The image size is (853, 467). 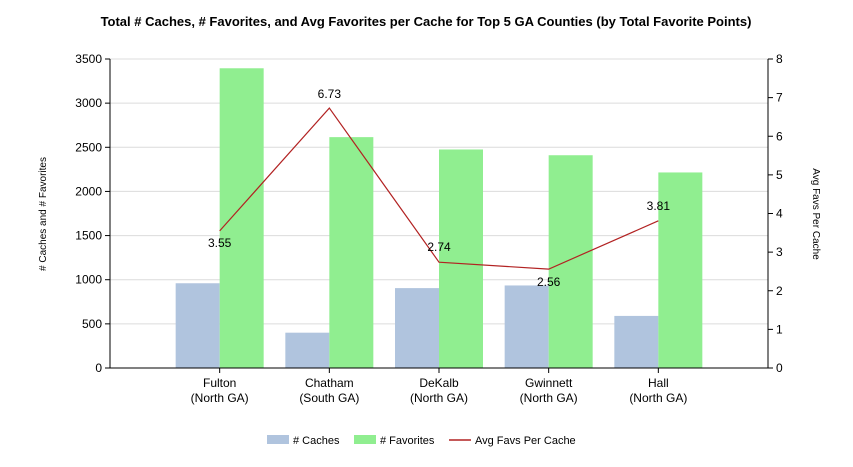 What do you see at coordinates (659, 206) in the screenshot?
I see `data-label: 3.81` at bounding box center [659, 206].